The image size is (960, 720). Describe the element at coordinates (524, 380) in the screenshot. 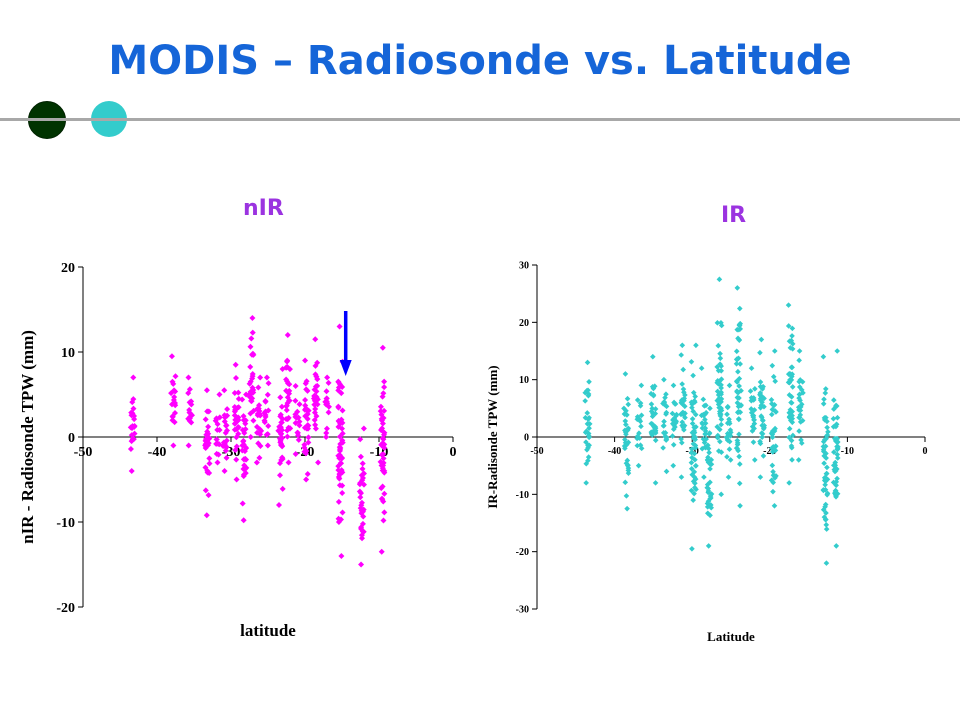

I see `chart2-y-tick-label: 10` at that location.